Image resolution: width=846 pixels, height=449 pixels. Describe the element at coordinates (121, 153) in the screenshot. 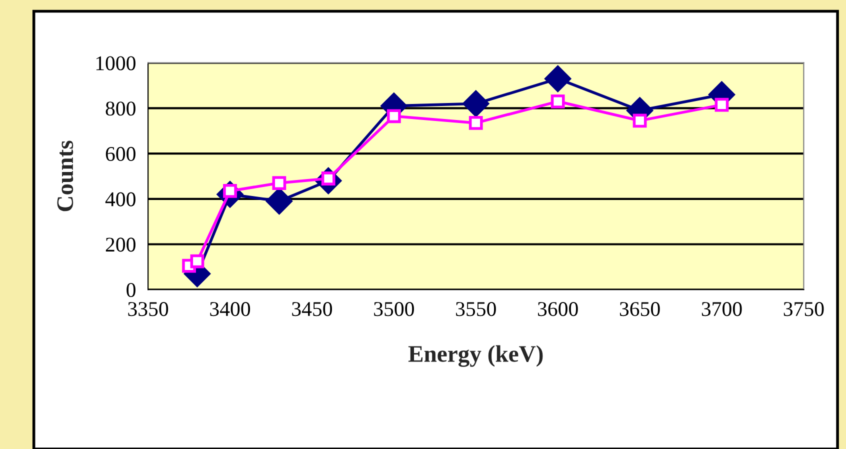

I see `y-tick-label: 600` at that location.